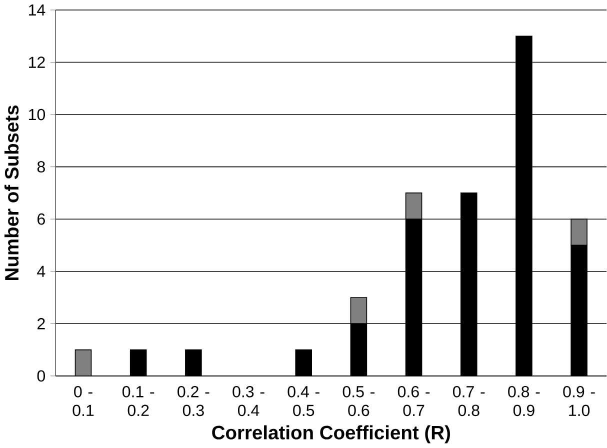 This screenshot has width=607, height=448. I want to click on y-tick-label: 2, so click(41, 324).